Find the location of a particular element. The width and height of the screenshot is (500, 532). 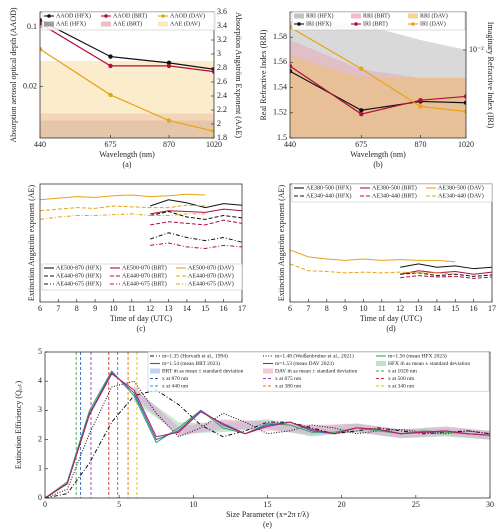

y-tick-label: 0 is located at coordinates (40, 497).